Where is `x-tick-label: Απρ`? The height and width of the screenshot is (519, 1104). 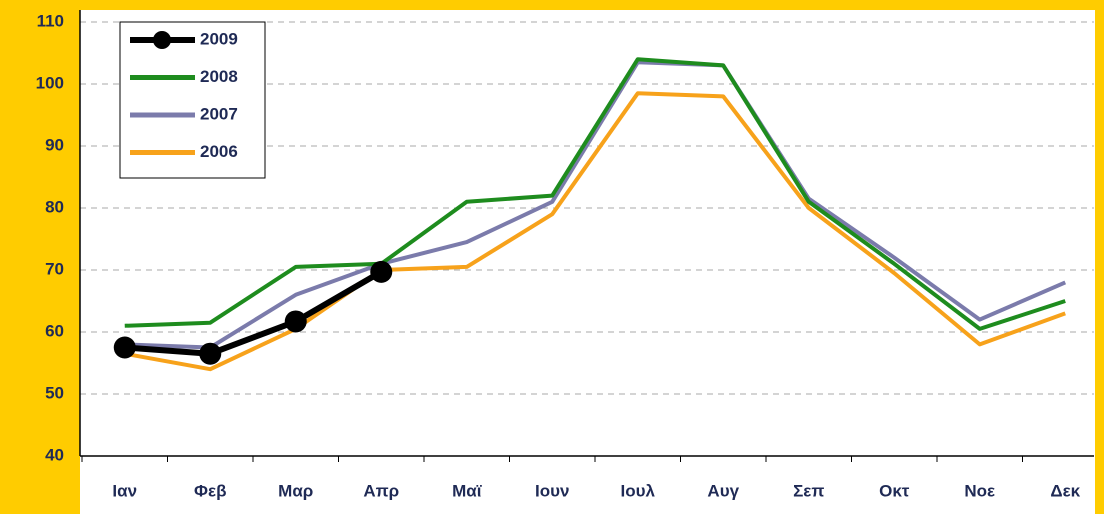
x-tick-label: Απρ is located at coordinates (381, 490).